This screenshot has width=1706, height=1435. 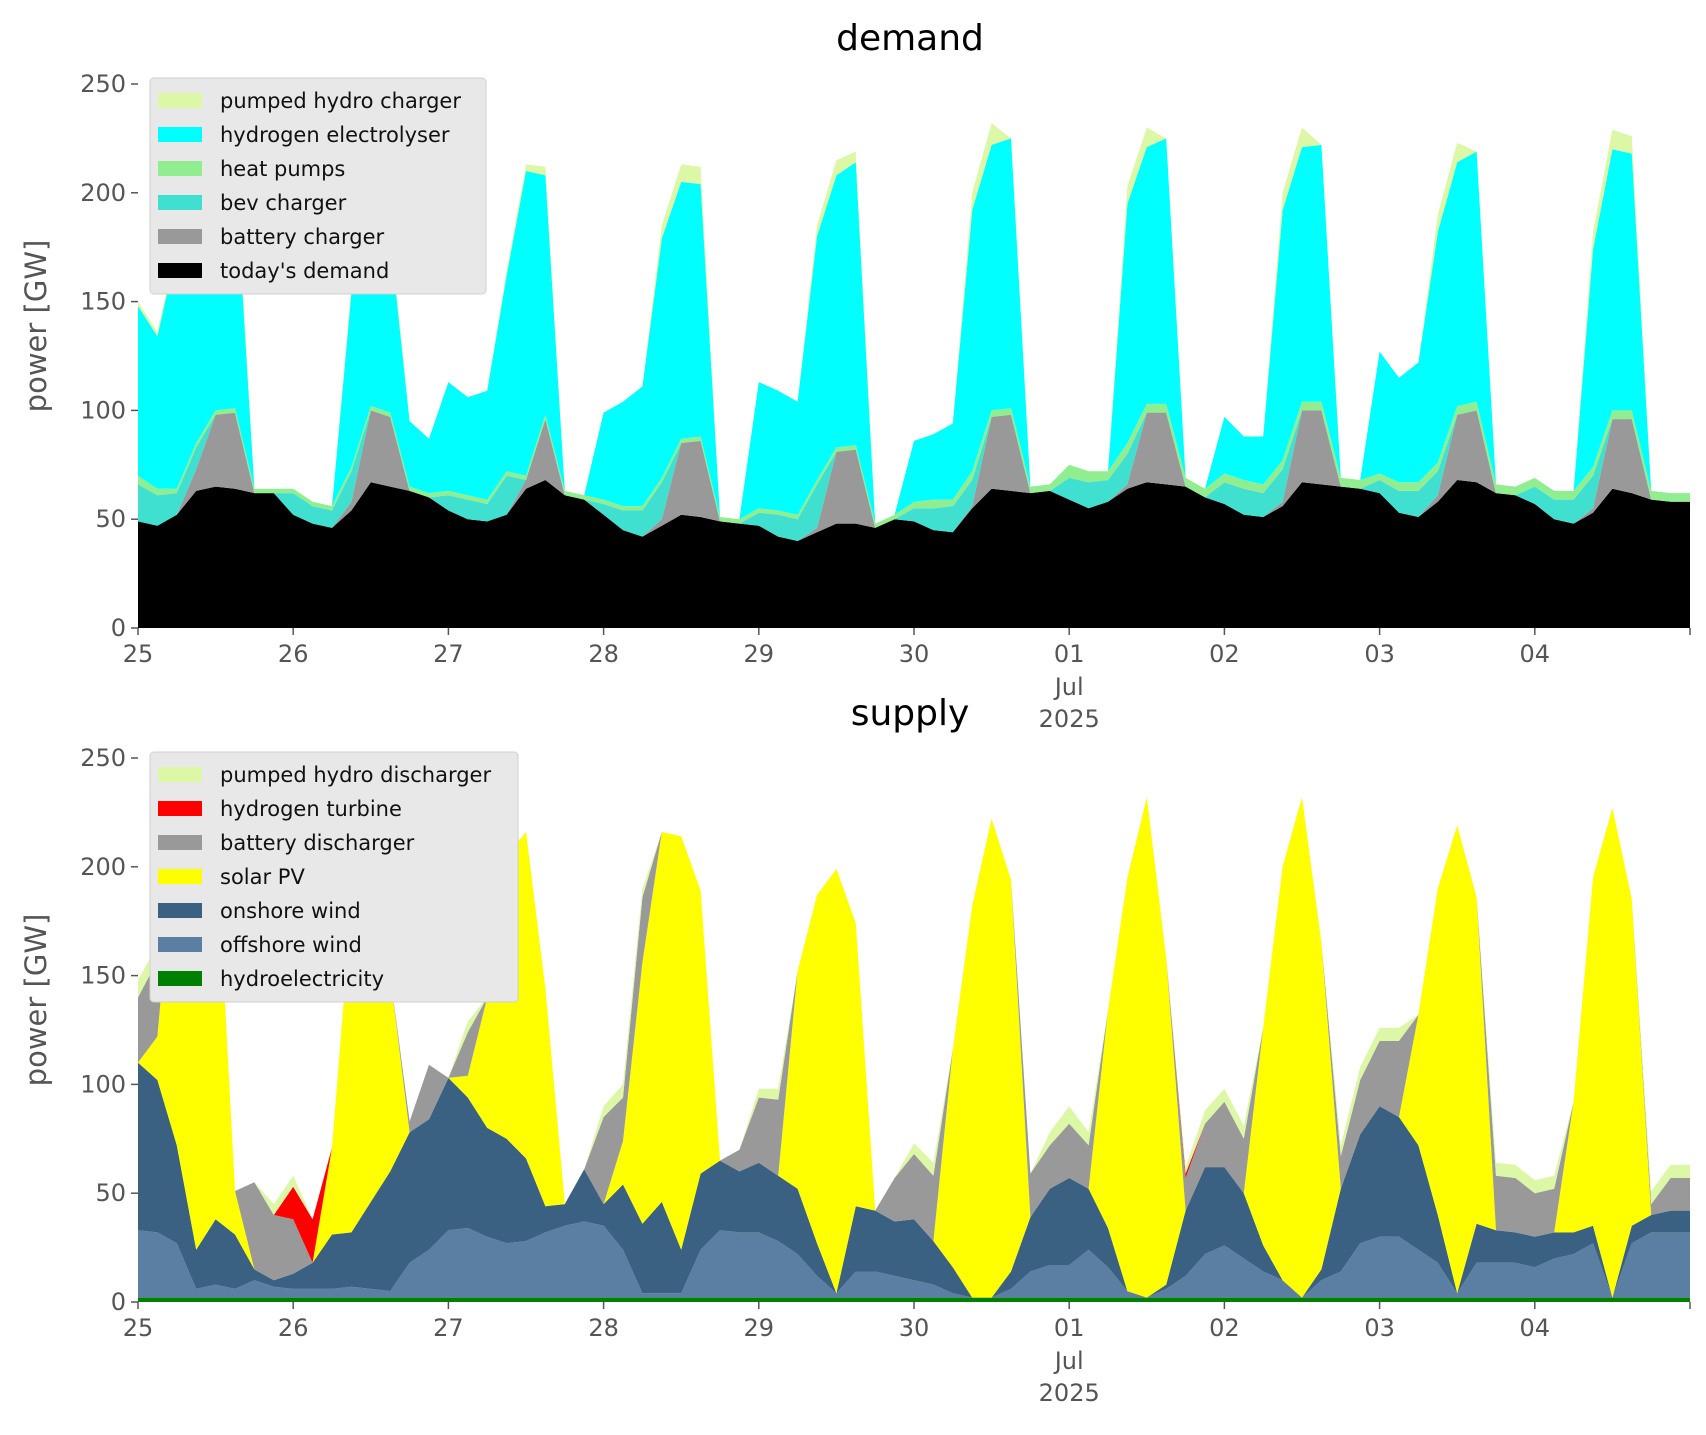 I want to click on area-heat-pumps, so click(x=914, y=464).